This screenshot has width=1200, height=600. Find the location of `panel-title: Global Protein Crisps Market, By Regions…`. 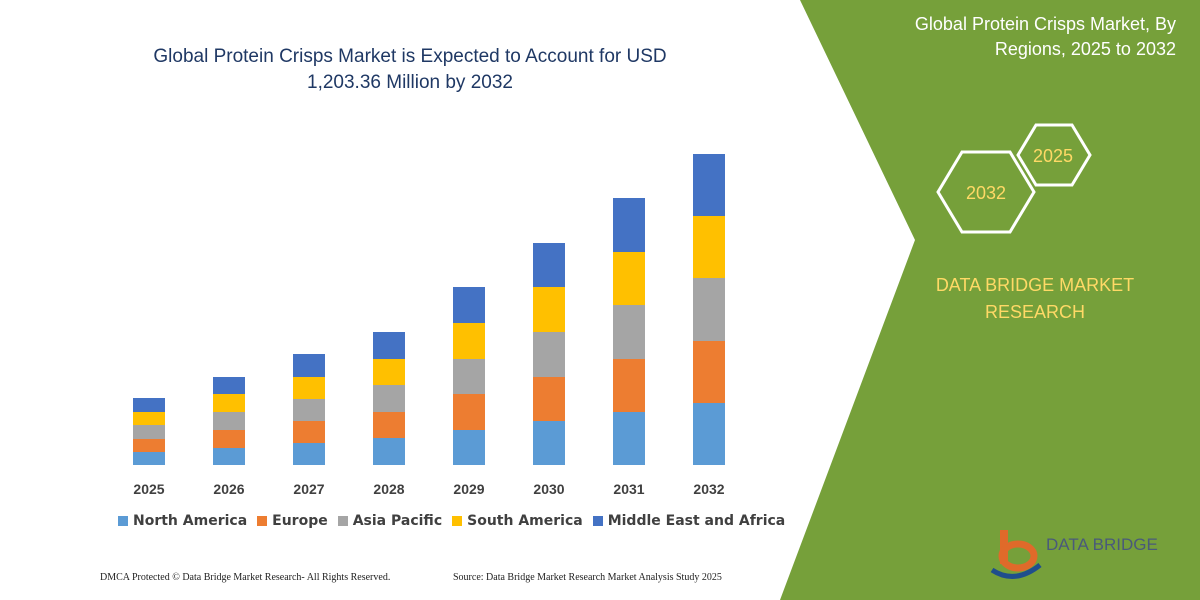

panel-title: Global Protein Crisps Market, By Regions… is located at coordinates (1045, 36).